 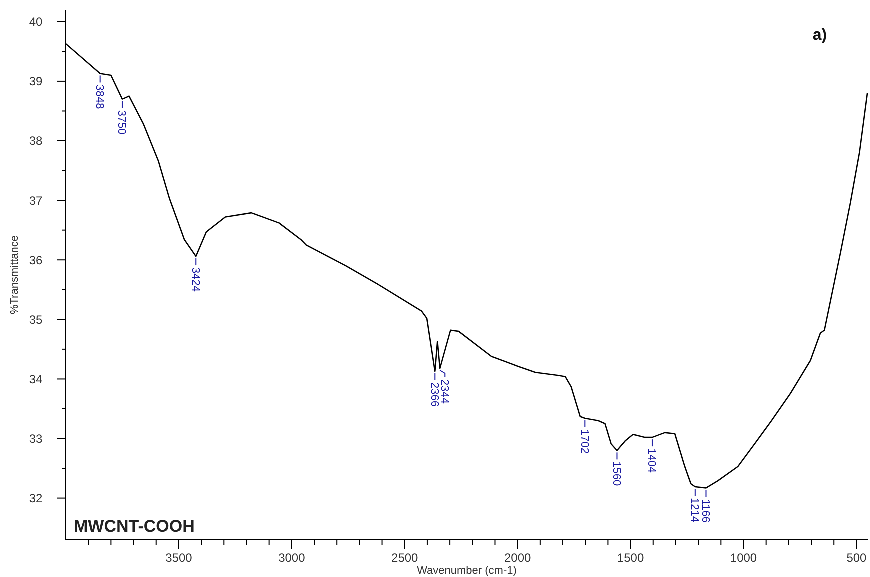 I want to click on annotation: 3750, so click(x=122, y=122).